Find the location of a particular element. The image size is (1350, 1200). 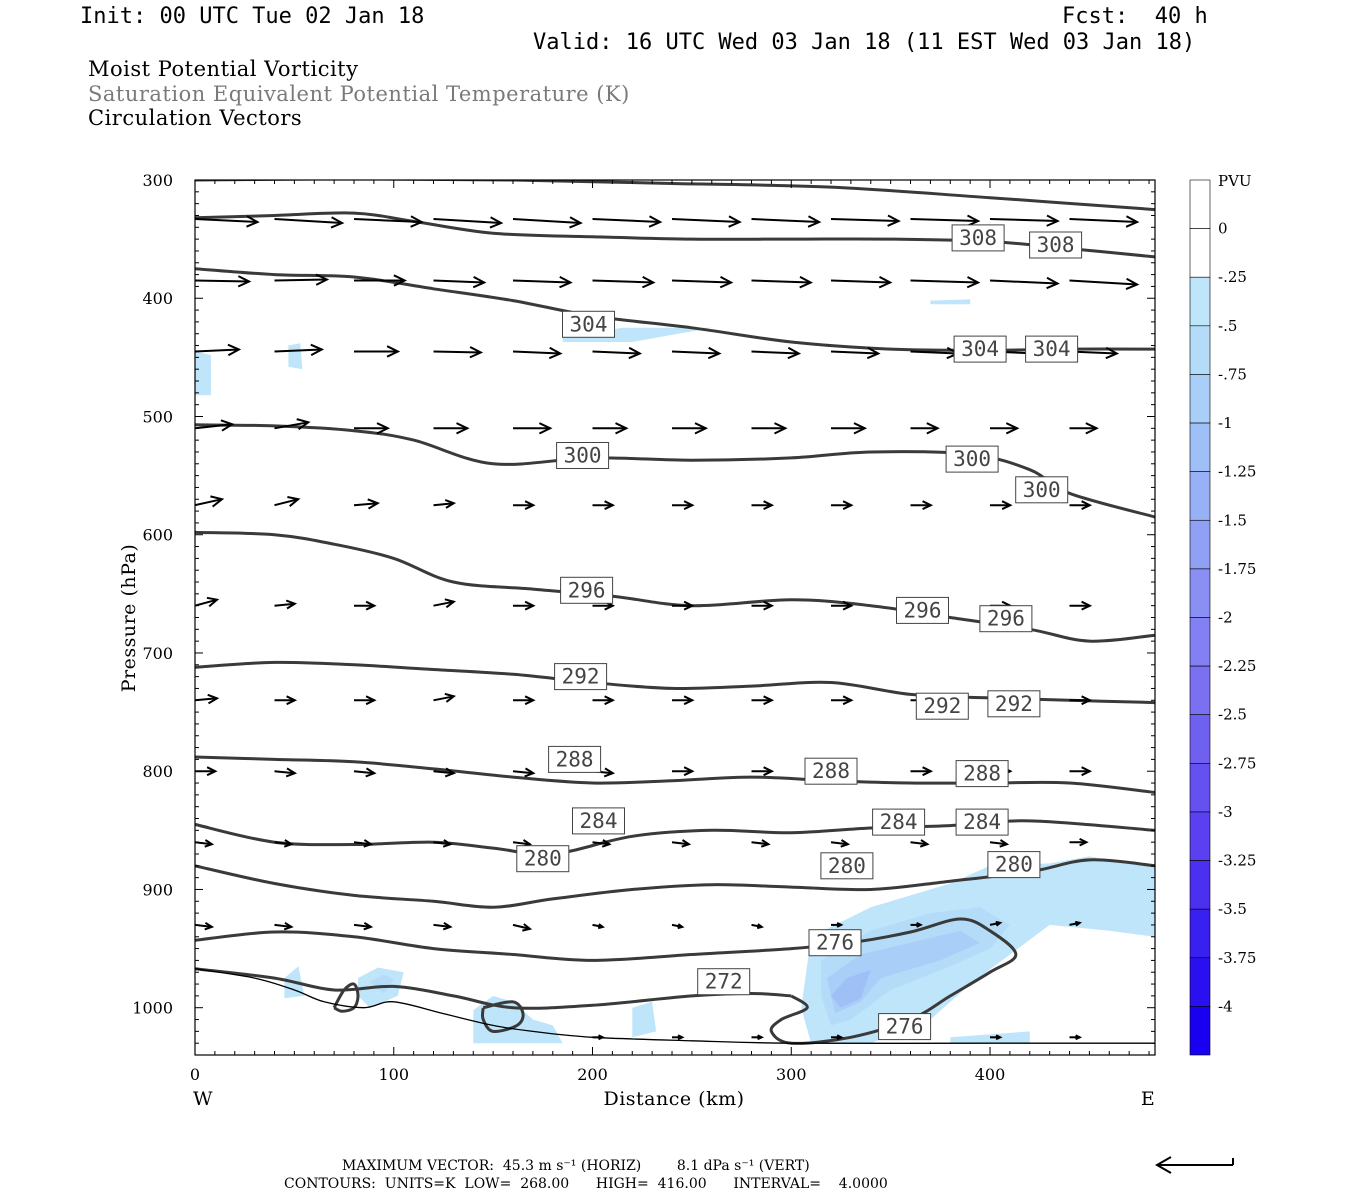

contour-label-272: 272 is located at coordinates (724, 982).